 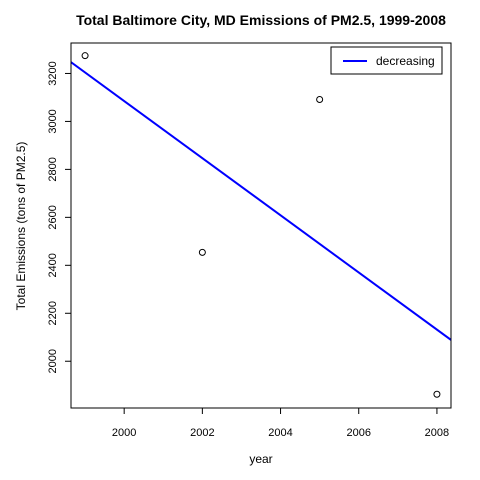 I want to click on data-point-2002, so click(x=202, y=252).